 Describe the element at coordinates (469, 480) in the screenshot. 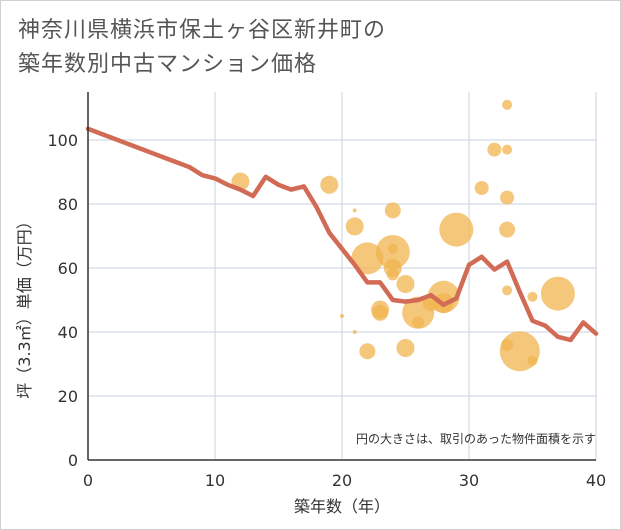

I see `x-tick-label: 30` at that location.